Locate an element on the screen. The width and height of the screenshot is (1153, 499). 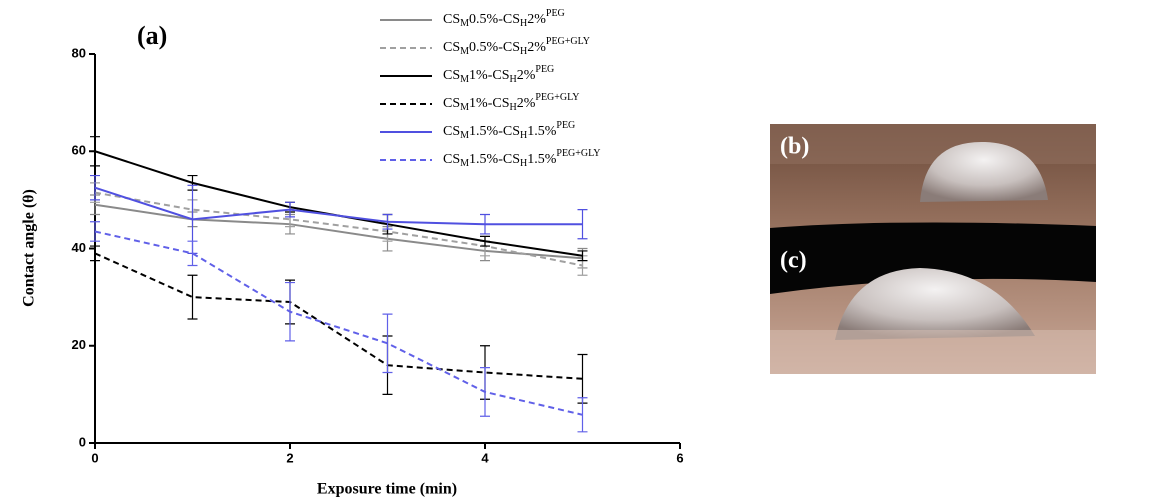
y-axis-label: Contact angle (θ) is located at coordinates (29, 248).